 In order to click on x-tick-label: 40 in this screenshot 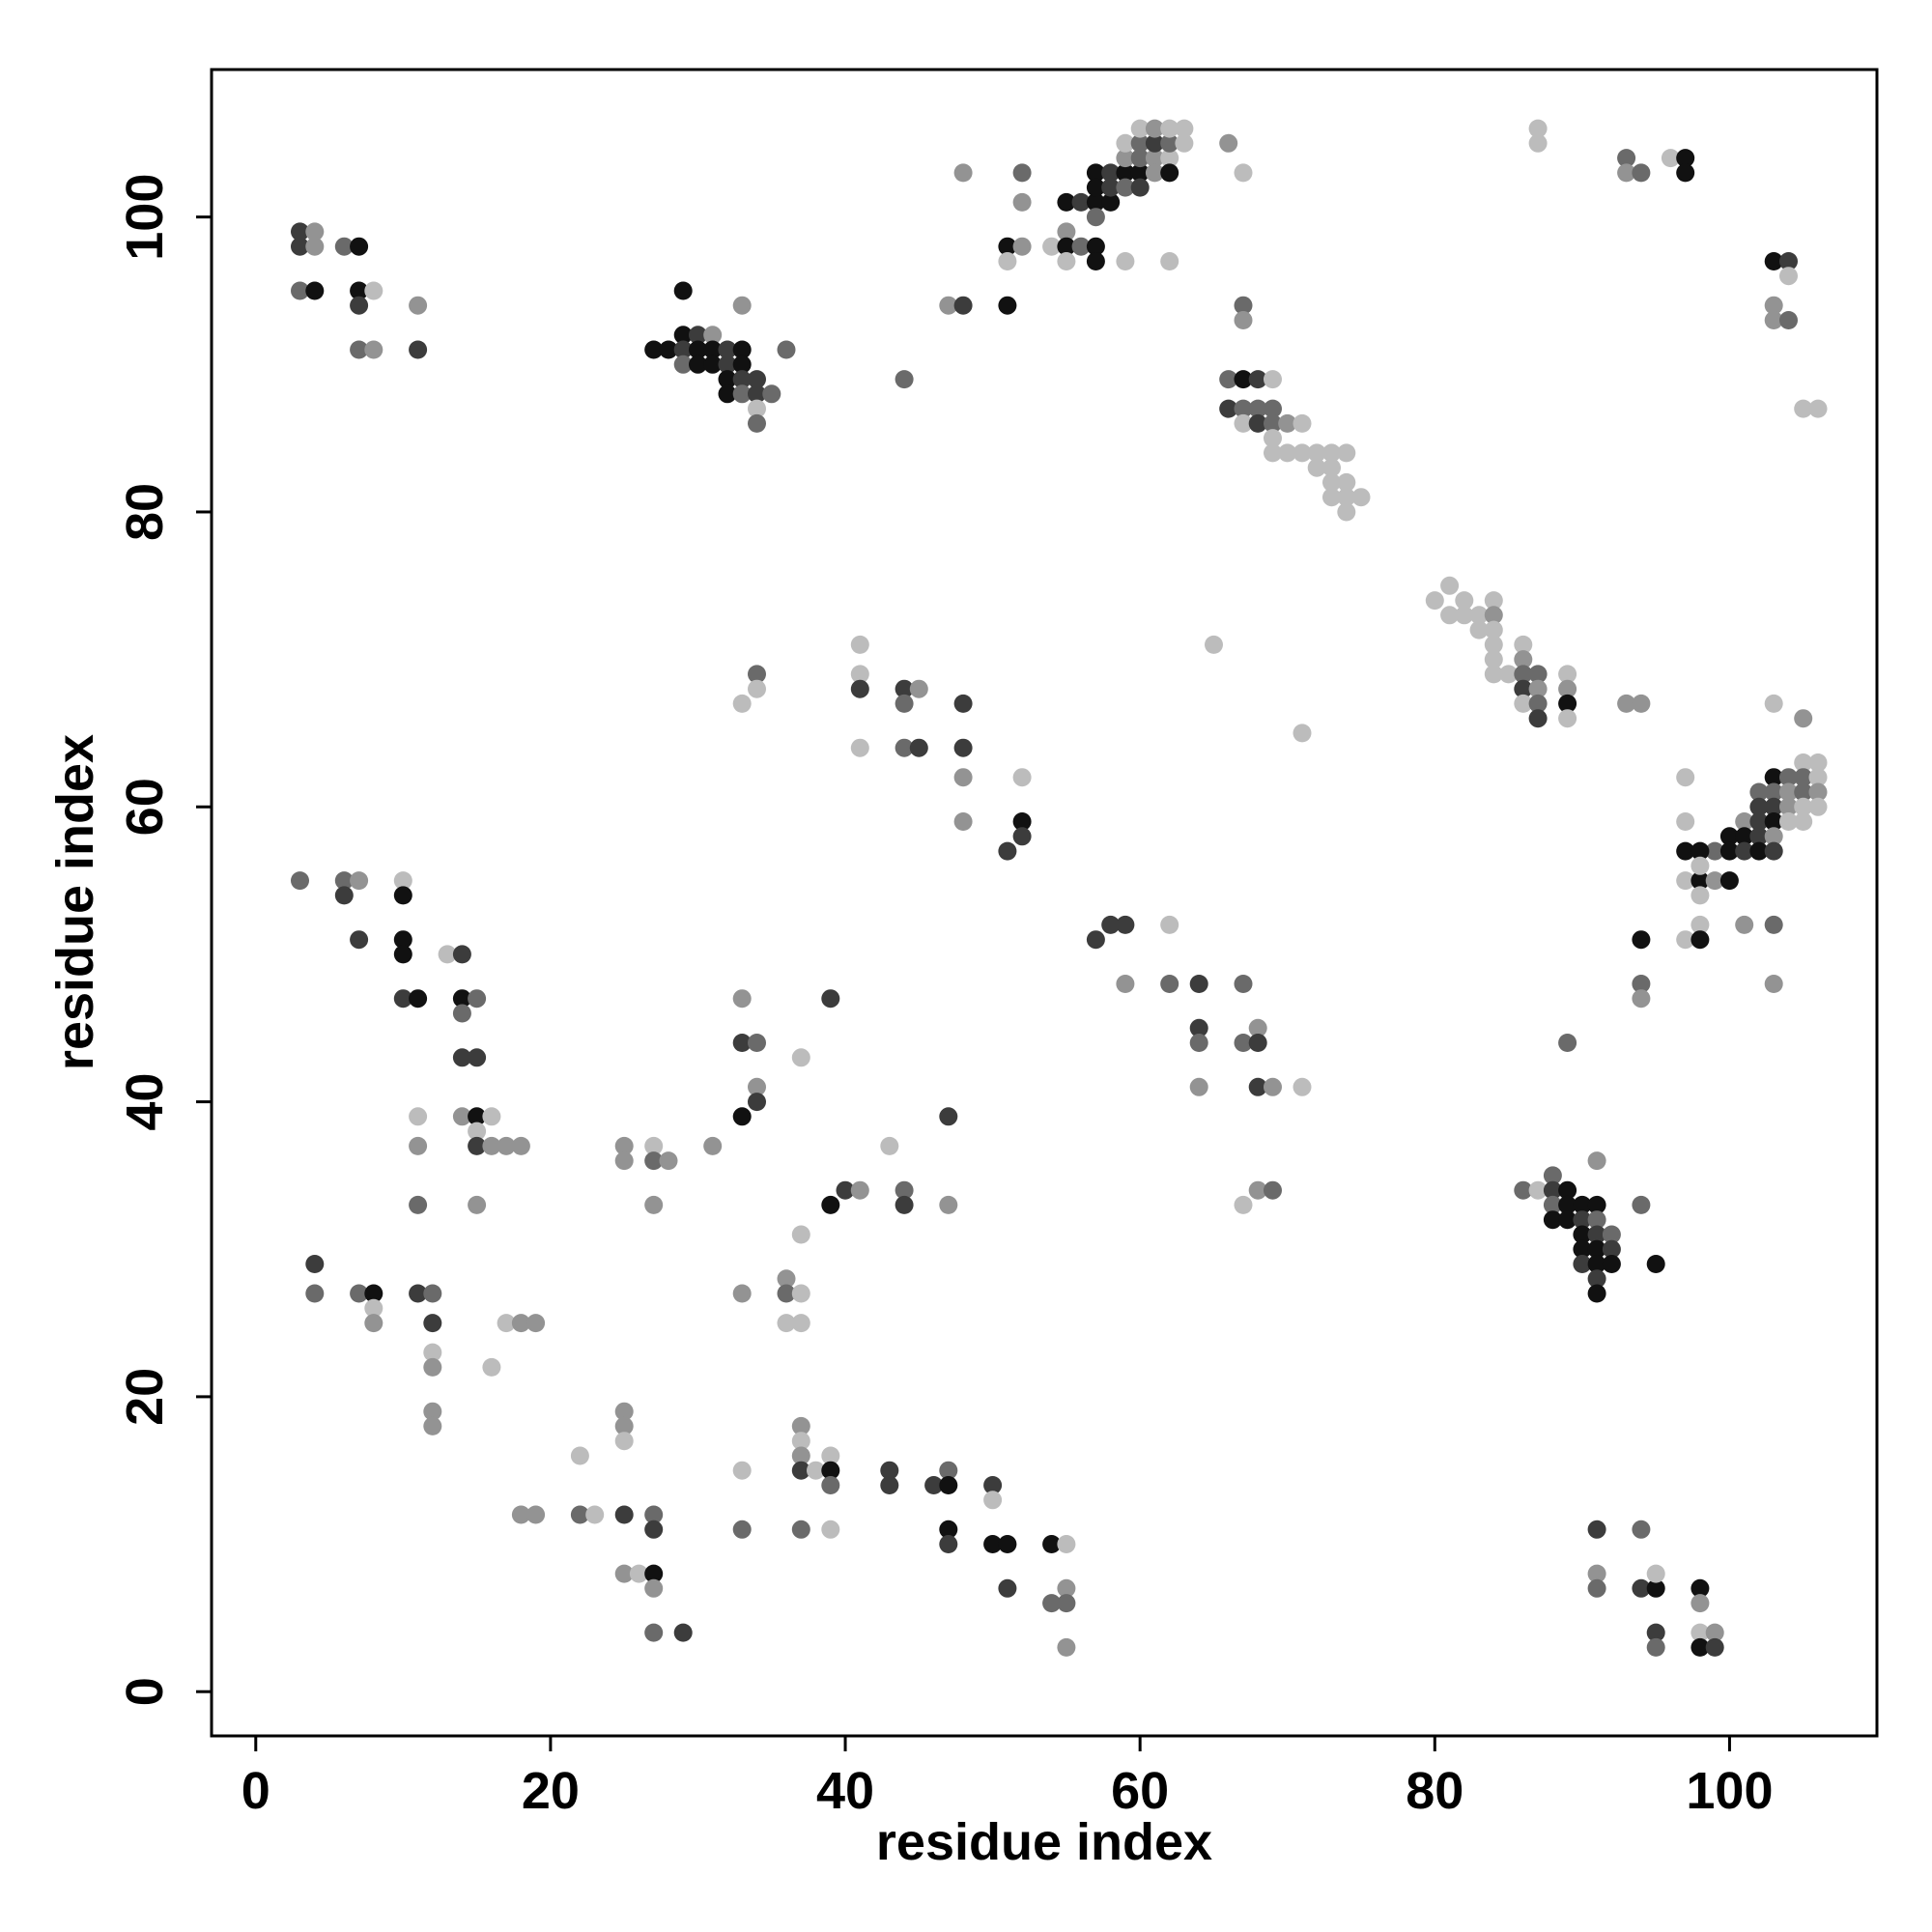, I will do `click(845, 1791)`.